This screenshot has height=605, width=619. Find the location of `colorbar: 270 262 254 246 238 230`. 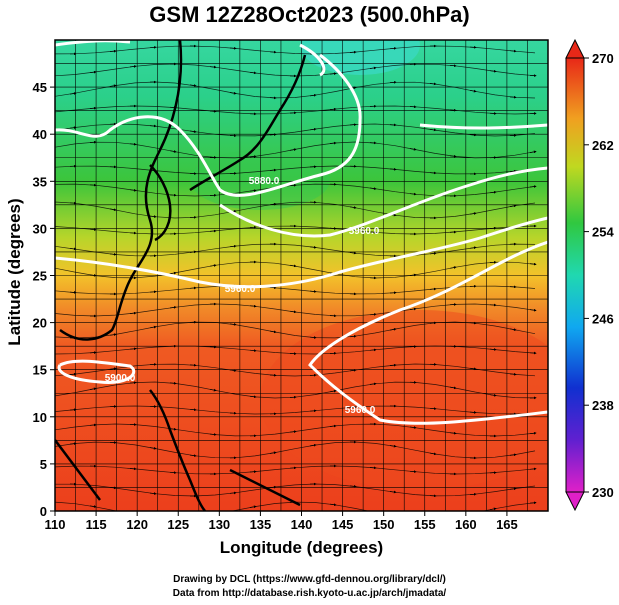

colorbar: 270 262 254 246 238 230 is located at coordinates (589, 275).